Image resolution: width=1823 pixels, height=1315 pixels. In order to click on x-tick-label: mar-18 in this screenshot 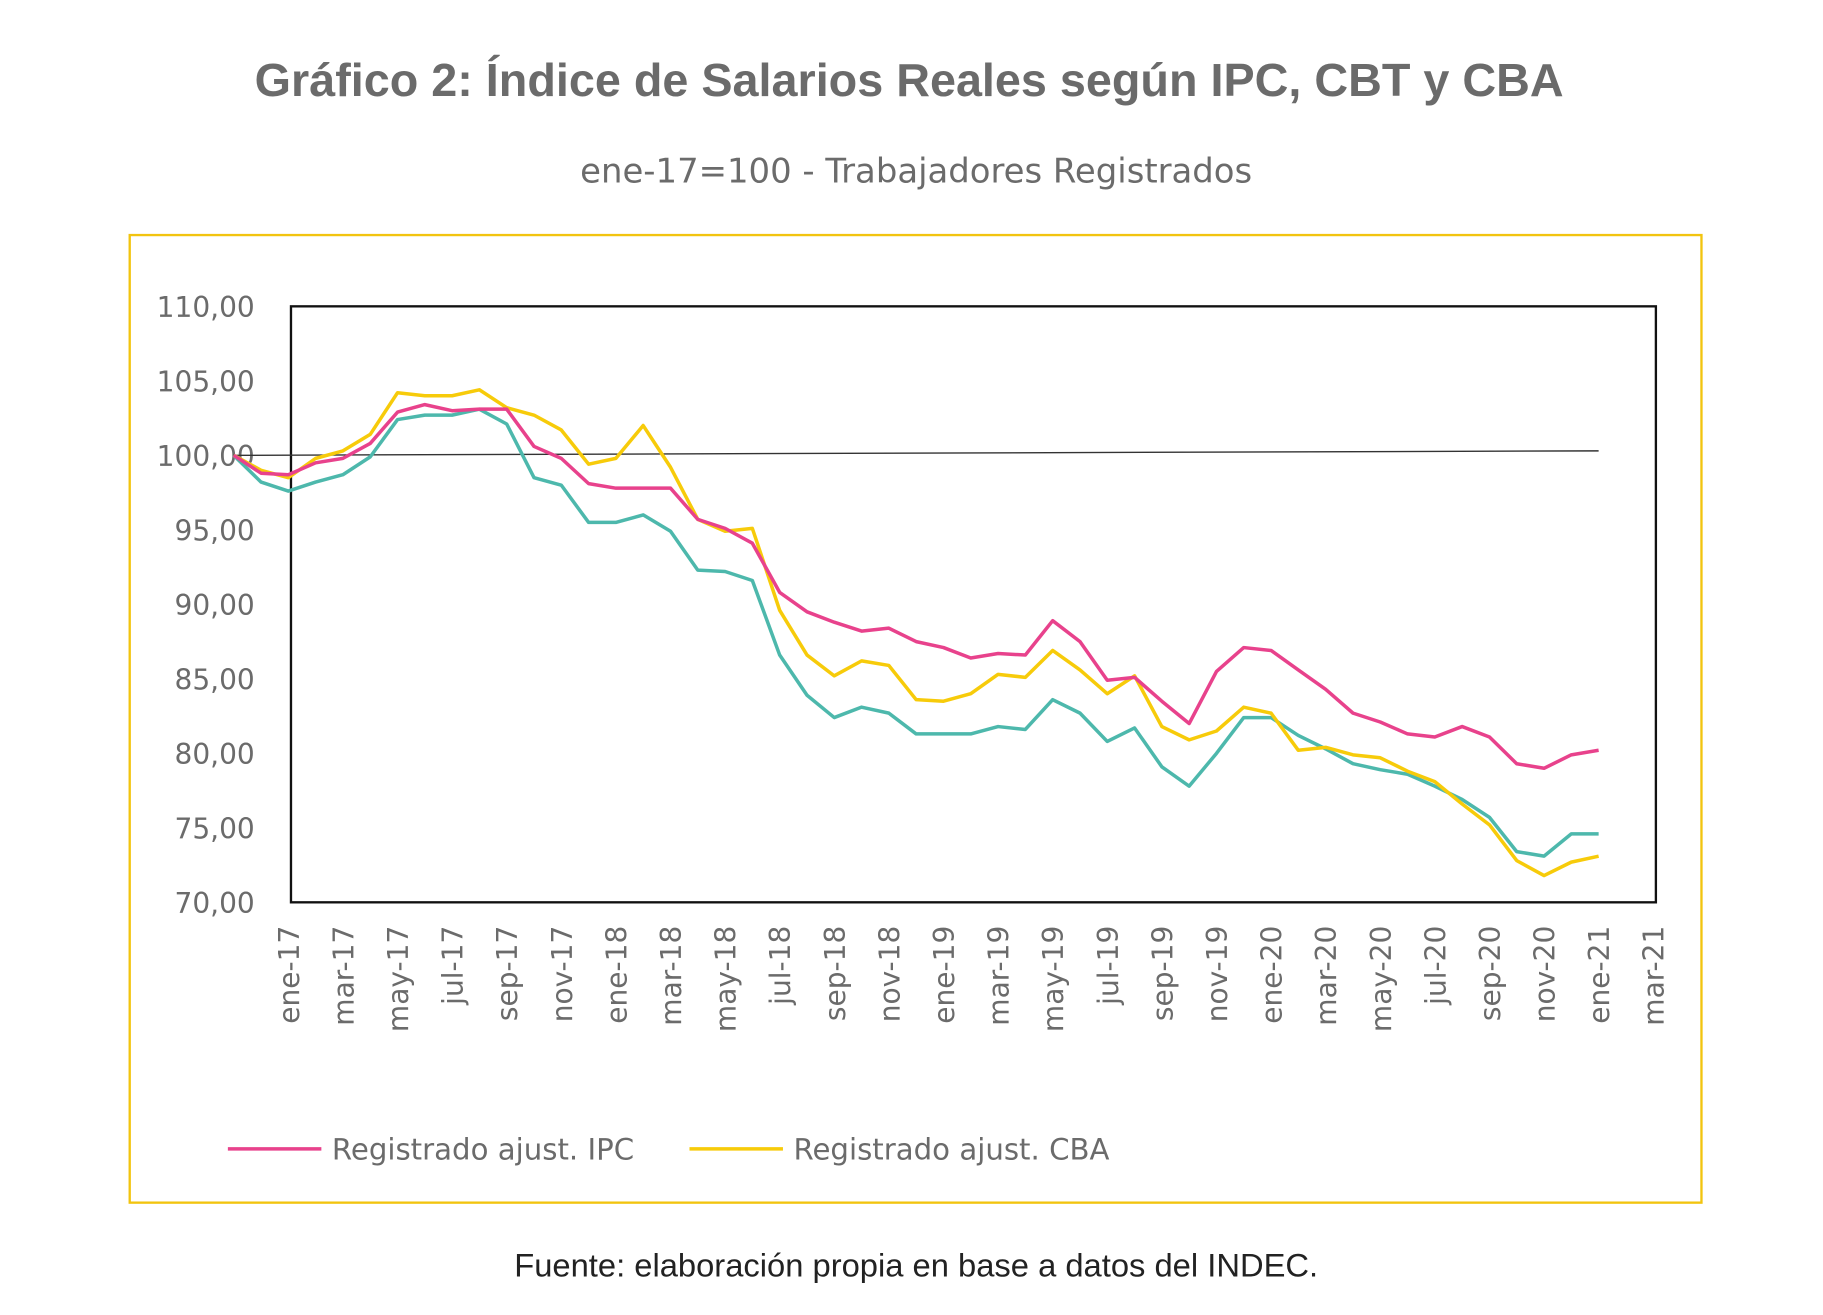, I will do `click(671, 976)`.